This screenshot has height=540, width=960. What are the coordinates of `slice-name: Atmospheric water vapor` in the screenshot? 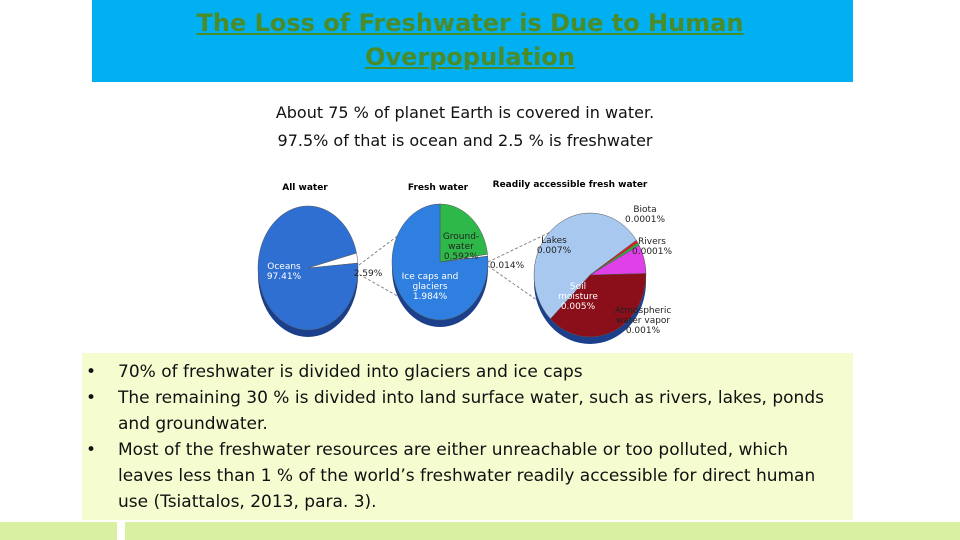 It's located at (643, 316).